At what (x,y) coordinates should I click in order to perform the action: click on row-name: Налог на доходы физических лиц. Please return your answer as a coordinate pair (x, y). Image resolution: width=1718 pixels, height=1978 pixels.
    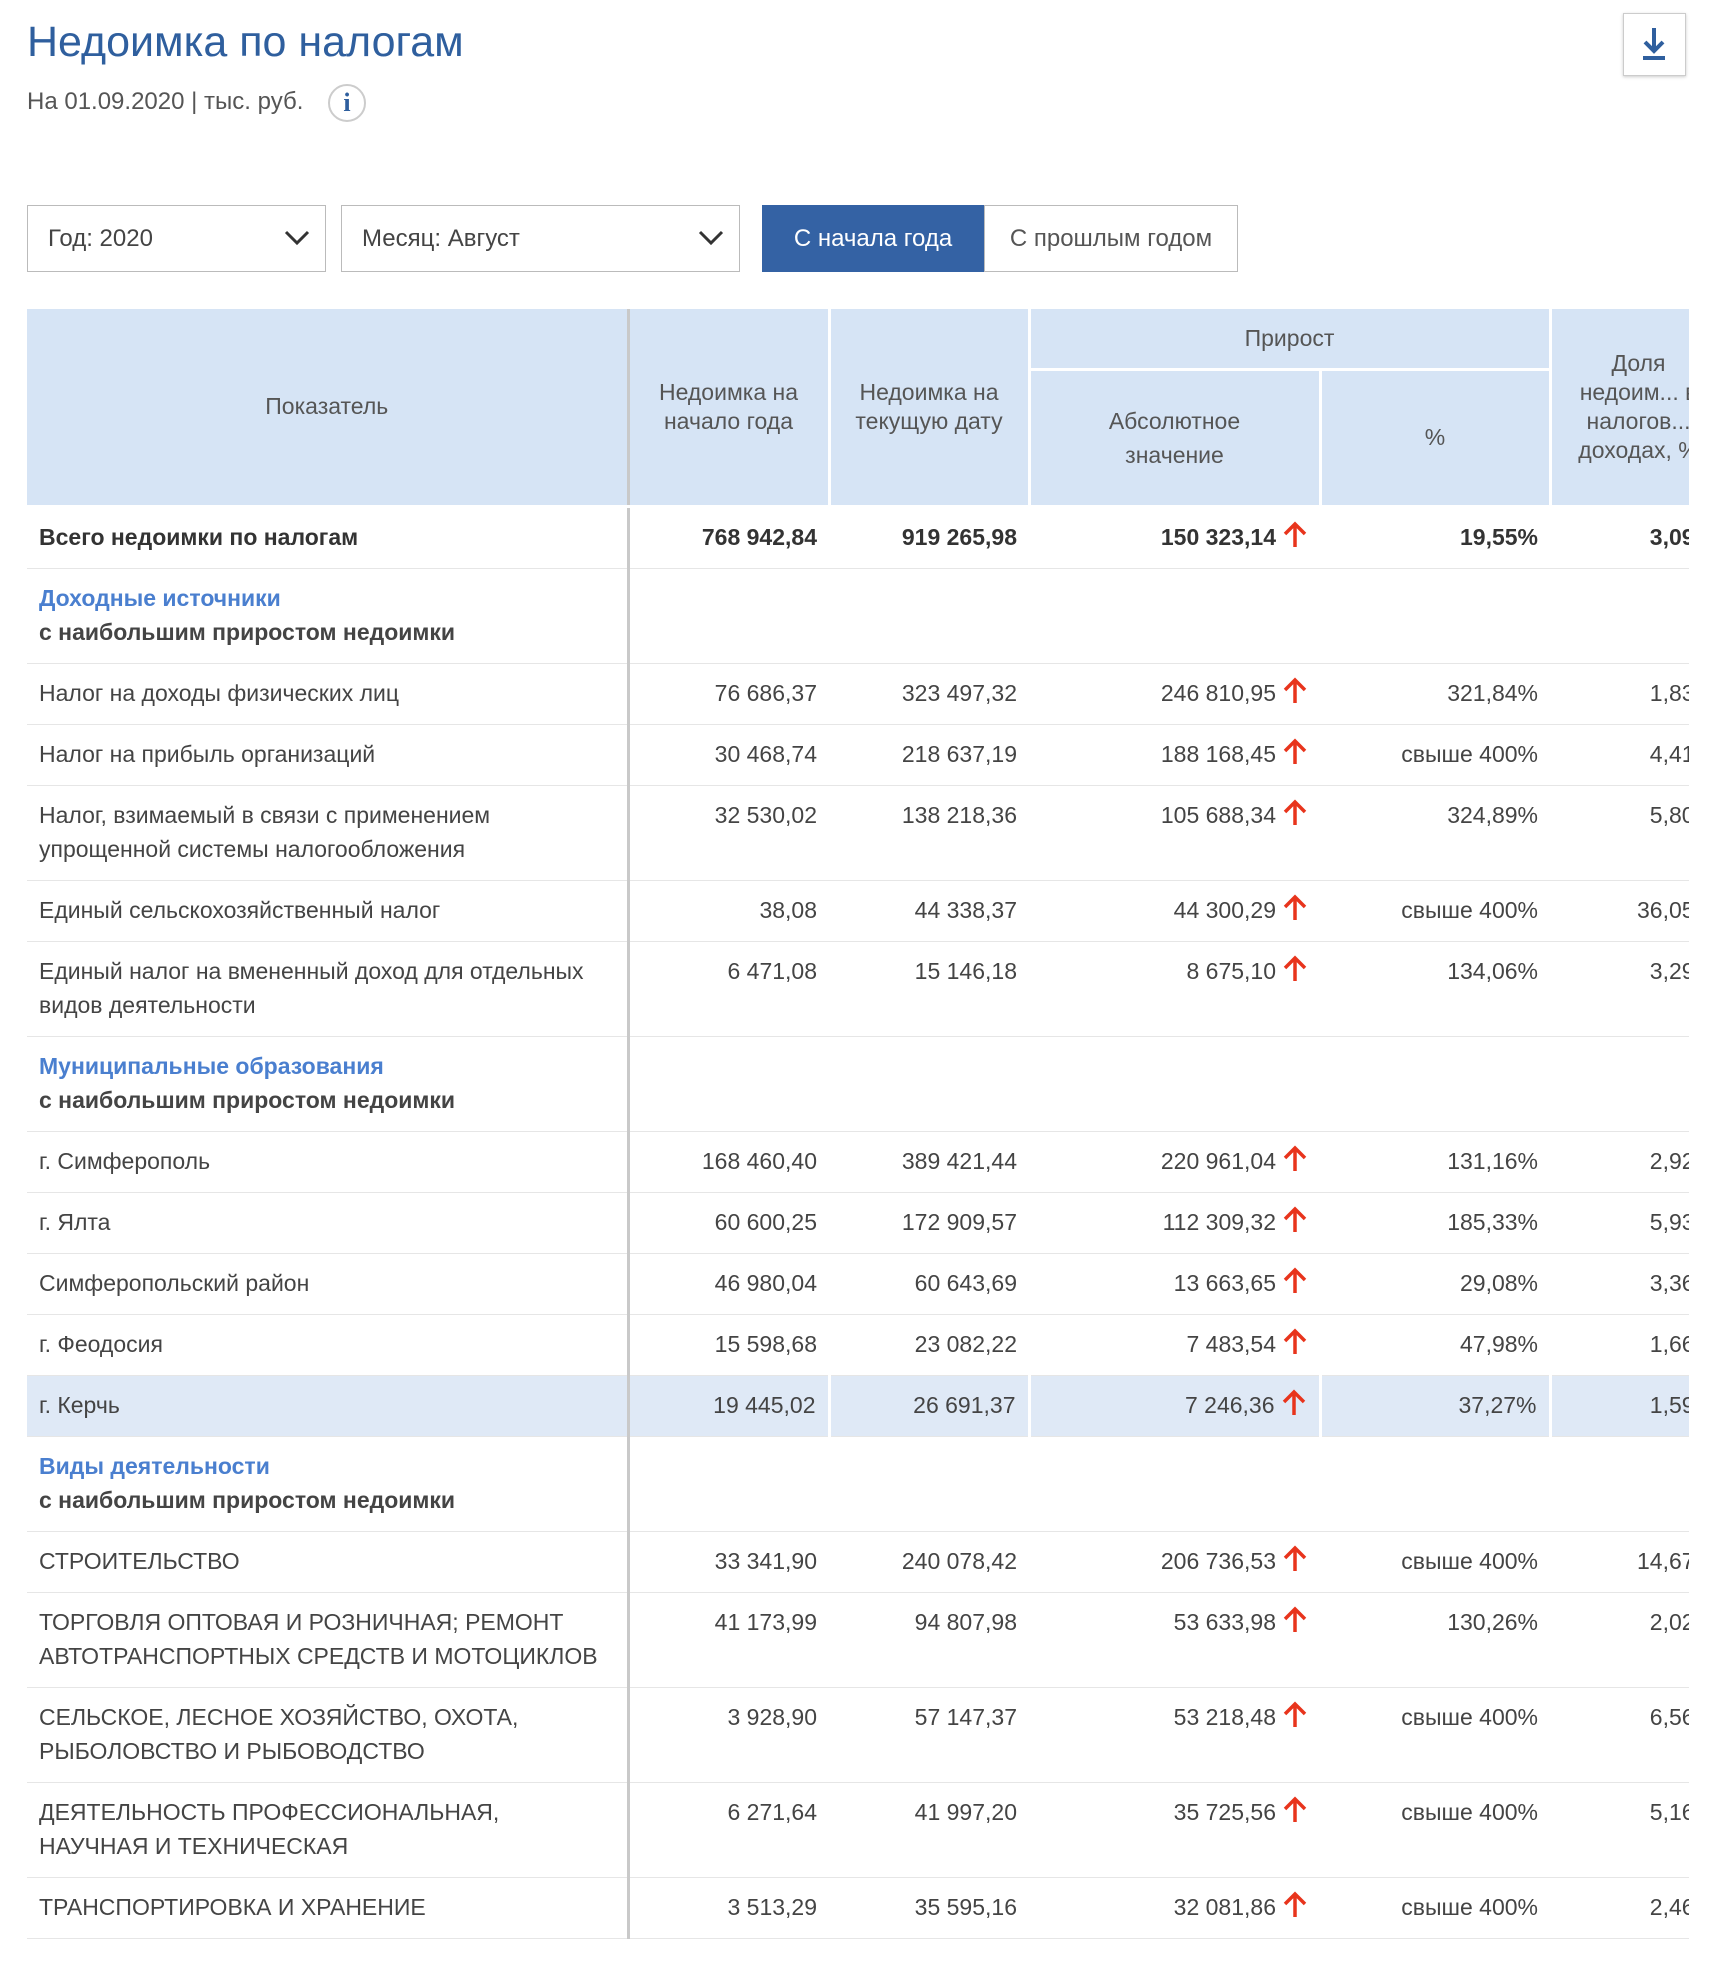
    Looking at the image, I should click on (328, 694).